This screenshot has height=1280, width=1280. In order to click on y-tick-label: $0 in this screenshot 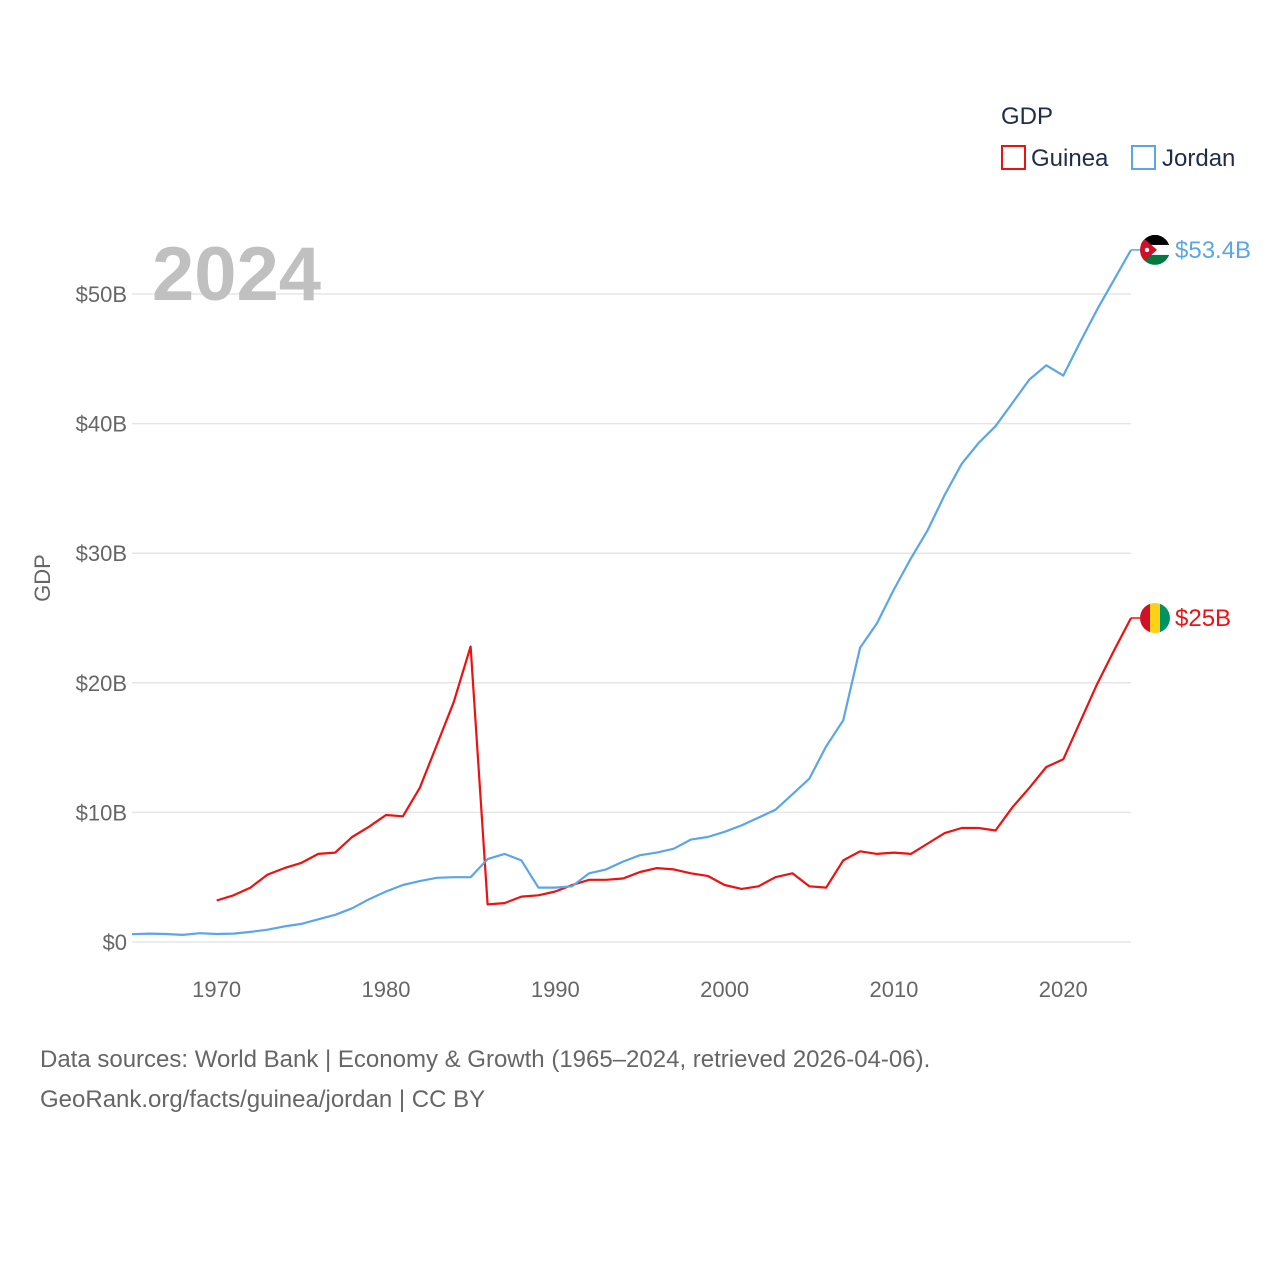, I will do `click(115, 942)`.